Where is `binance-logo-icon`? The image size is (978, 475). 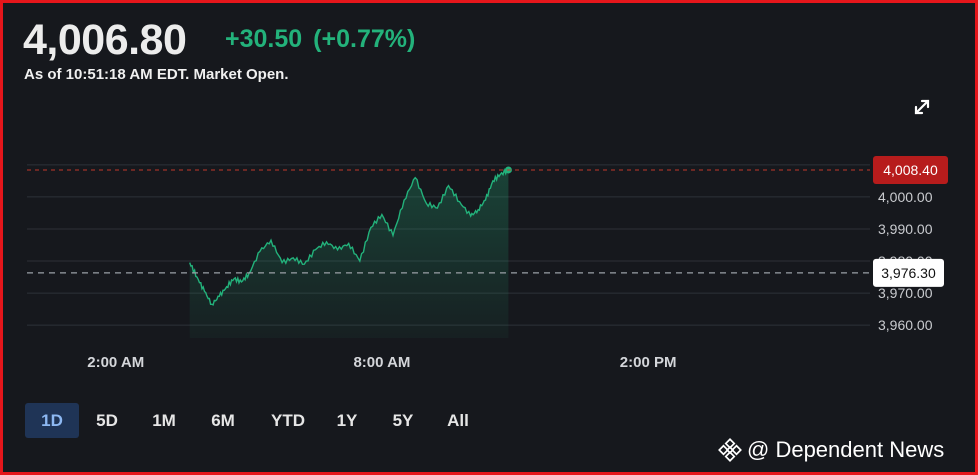
binance-logo-icon is located at coordinates (730, 450).